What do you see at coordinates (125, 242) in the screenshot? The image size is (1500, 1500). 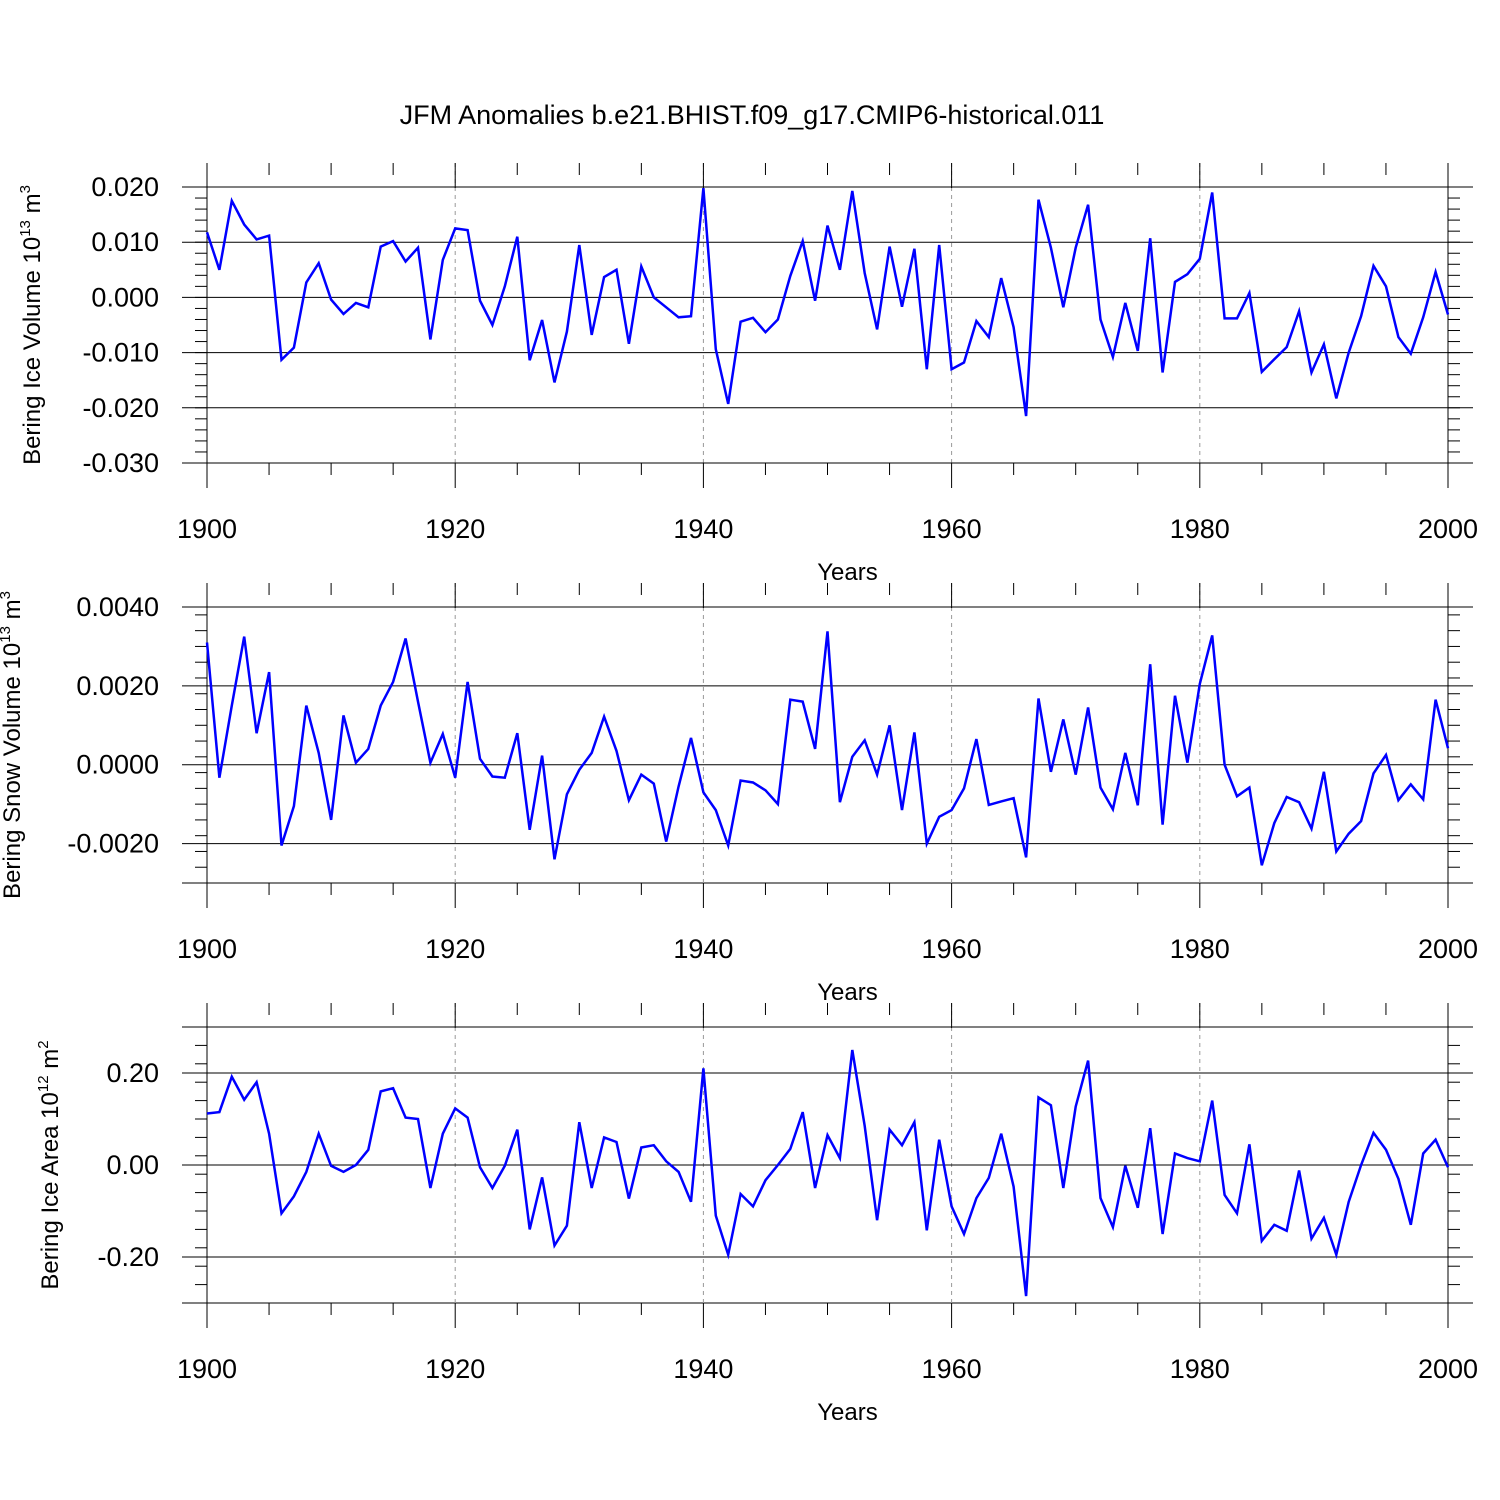 I see `y-tick-label: 0.010` at bounding box center [125, 242].